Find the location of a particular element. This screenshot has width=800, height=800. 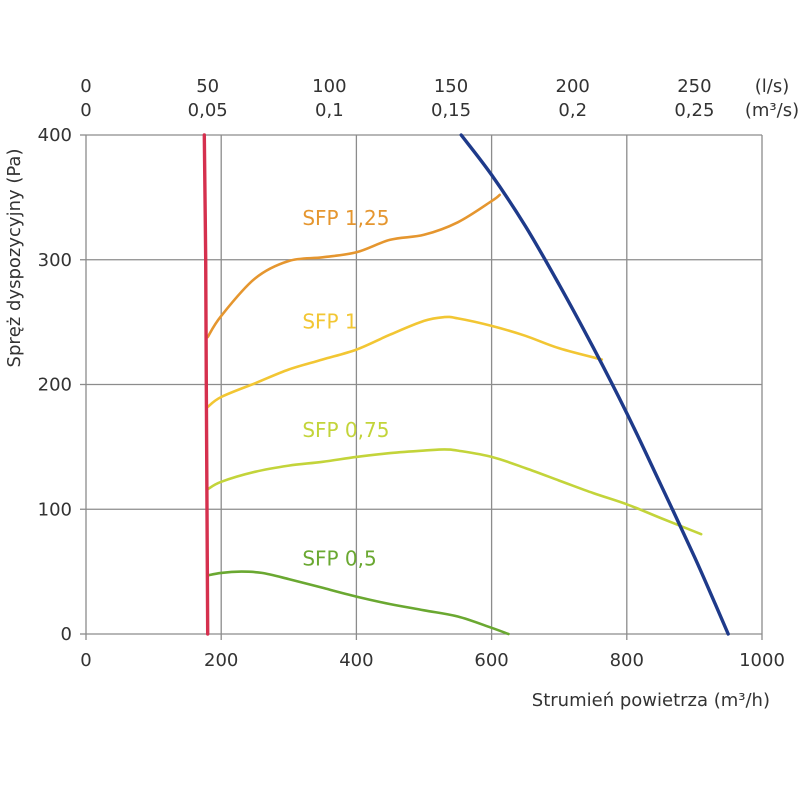

y-tick-labels: 0 100 200 300 400 is located at coordinates (55, 385).